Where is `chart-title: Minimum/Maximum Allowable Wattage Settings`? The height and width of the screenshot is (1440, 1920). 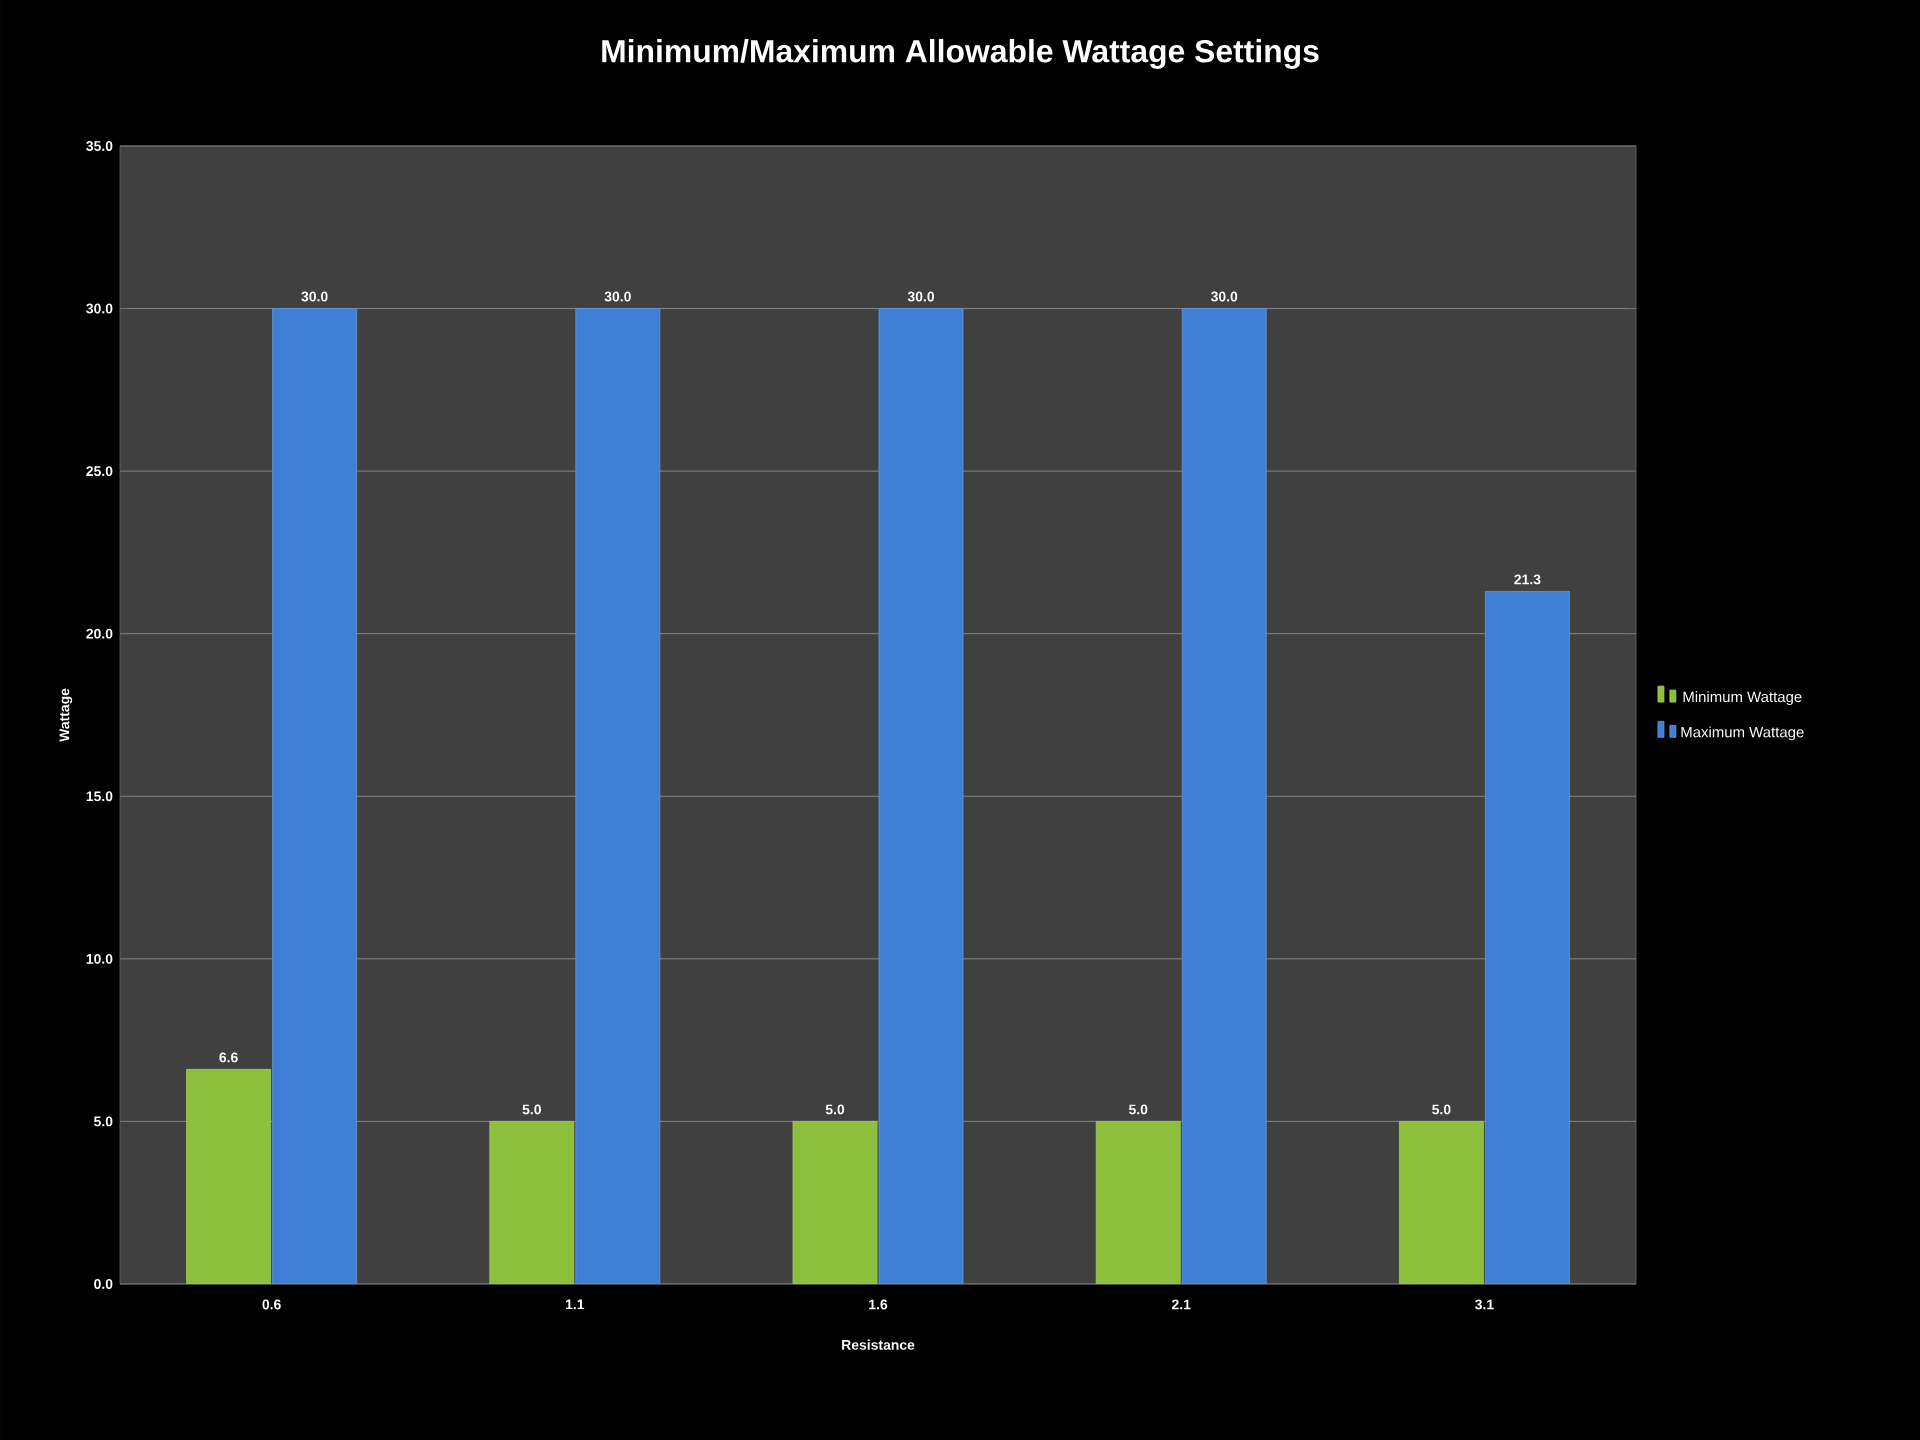 chart-title: Minimum/Maximum Allowable Wattage Settings is located at coordinates (960, 54).